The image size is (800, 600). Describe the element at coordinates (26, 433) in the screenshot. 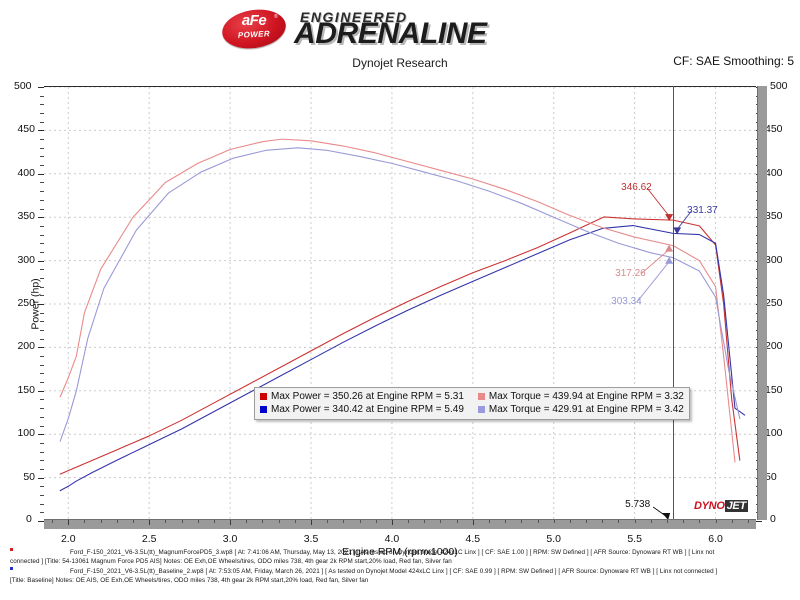

I see `y-tick-left-100: 100` at that location.